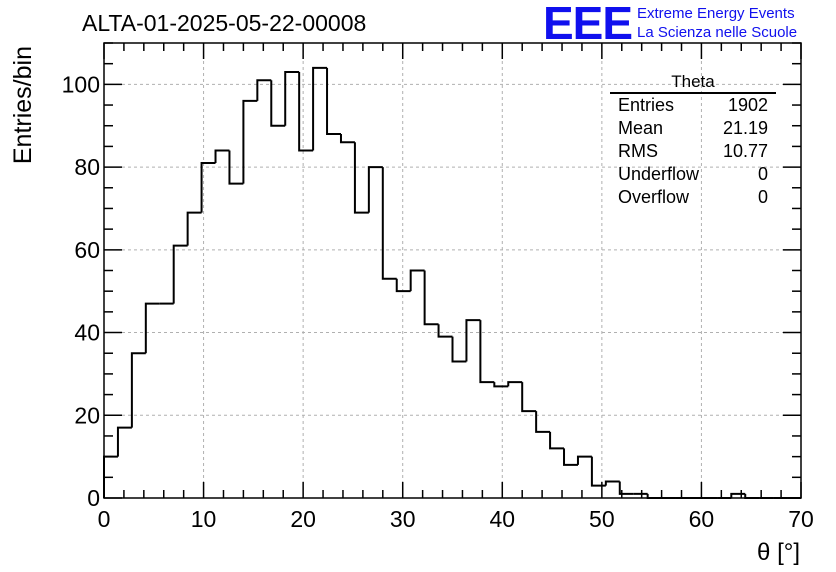  Describe the element at coordinates (801, 519) in the screenshot. I see `x-tick-label: 70` at that location.